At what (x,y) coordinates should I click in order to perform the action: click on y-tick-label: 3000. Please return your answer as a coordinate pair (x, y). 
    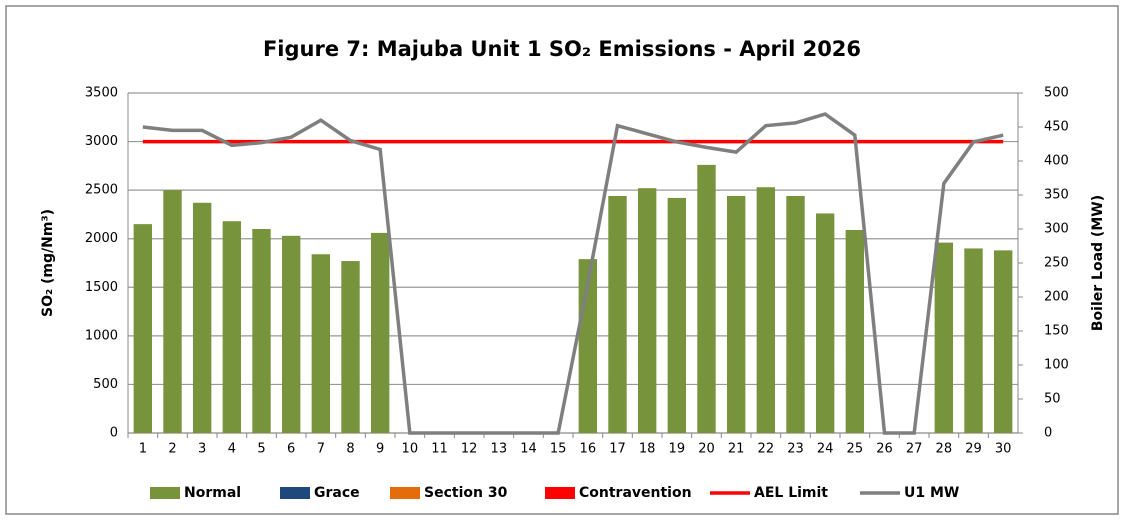
    Looking at the image, I should click on (101, 141).